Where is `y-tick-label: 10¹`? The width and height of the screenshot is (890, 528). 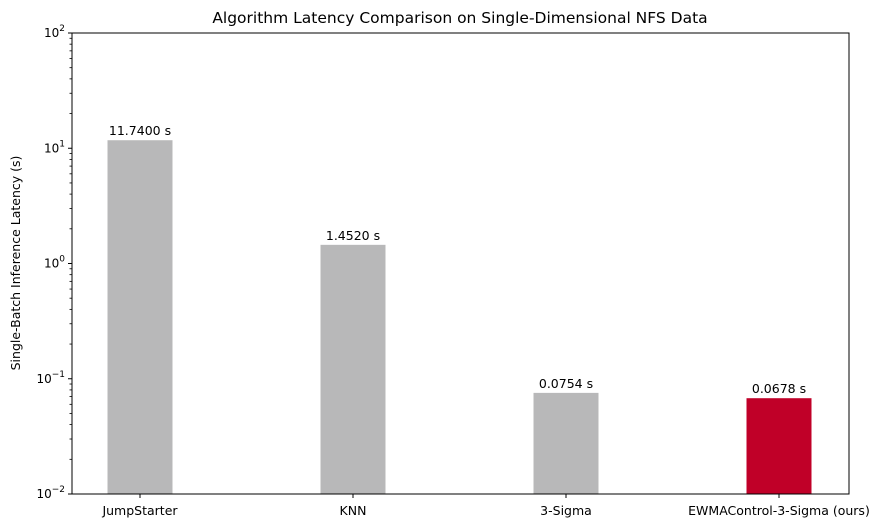 y-tick-label: 10¹ is located at coordinates (54, 147).